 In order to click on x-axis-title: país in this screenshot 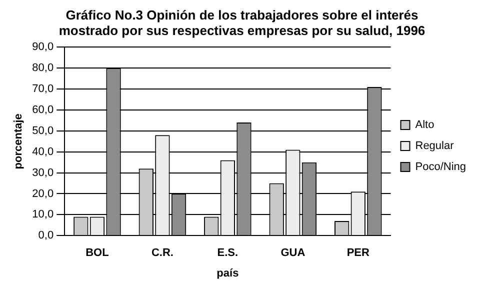, I will do `click(227, 273)`.